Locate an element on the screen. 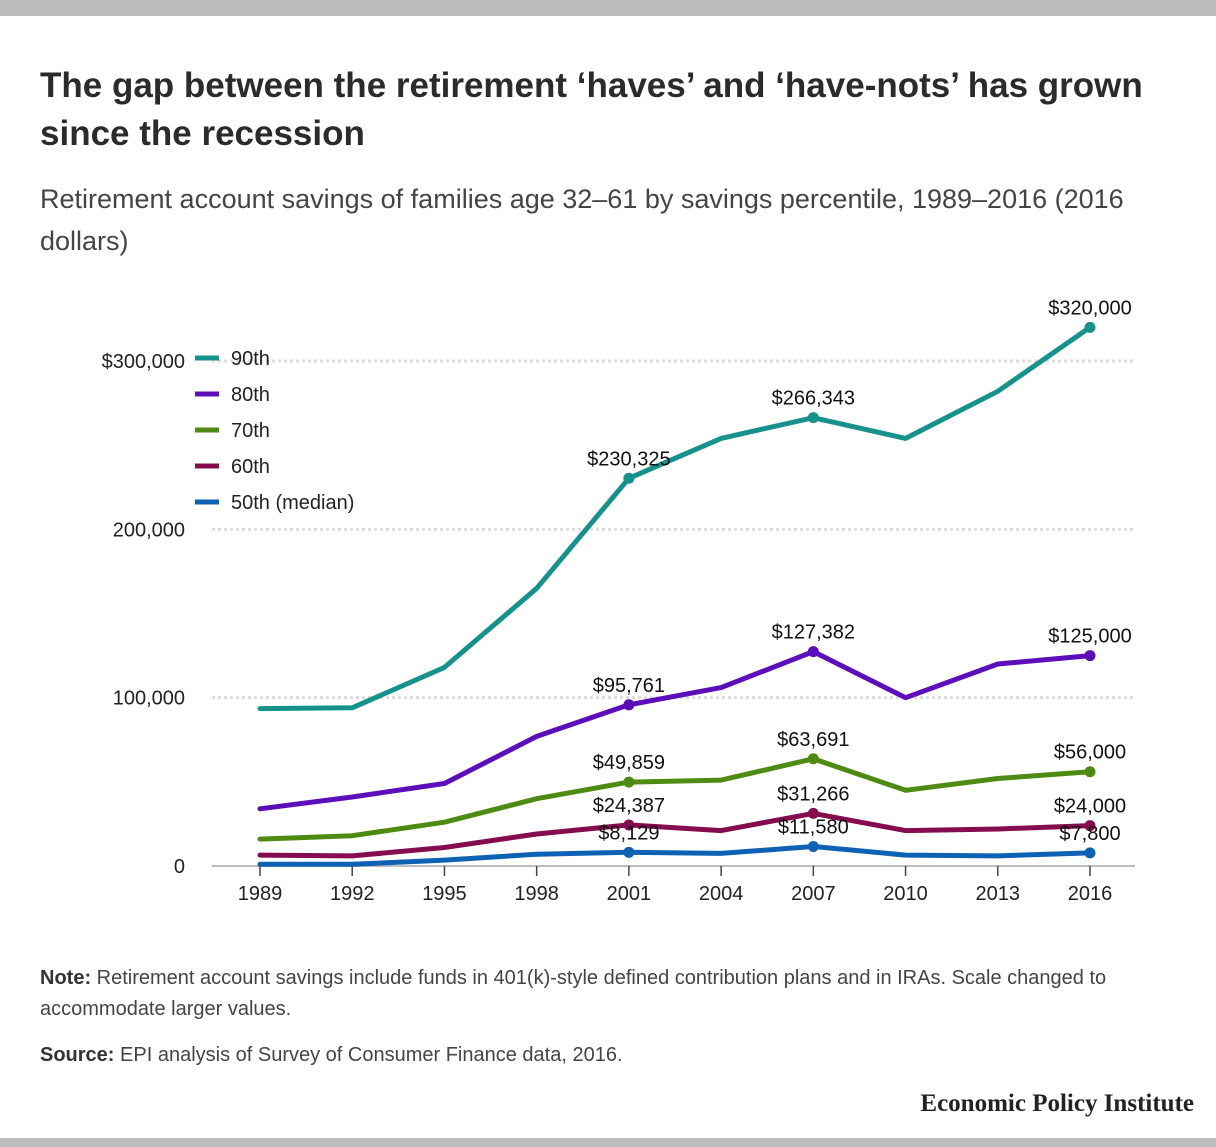 This screenshot has width=1216, height=1147. bottom-border-bar is located at coordinates (608, 1142).